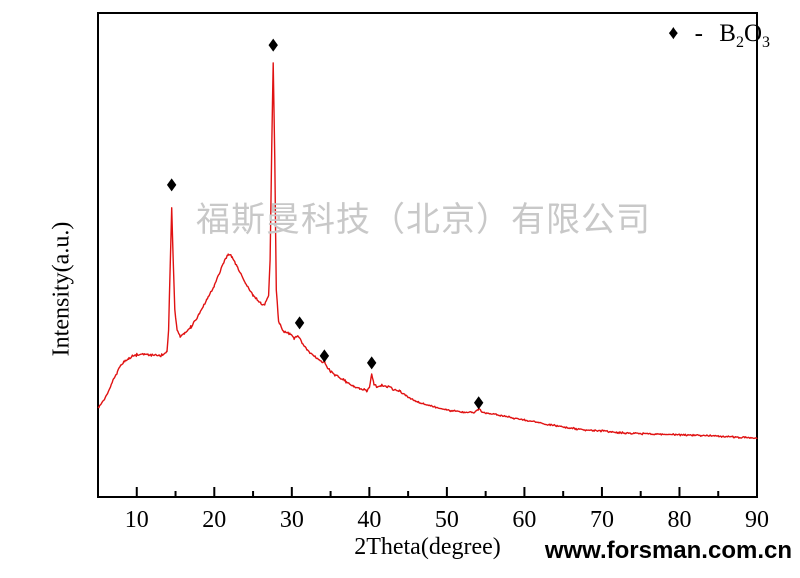  Describe the element at coordinates (369, 520) in the screenshot. I see `x-tick-label: 40` at that location.